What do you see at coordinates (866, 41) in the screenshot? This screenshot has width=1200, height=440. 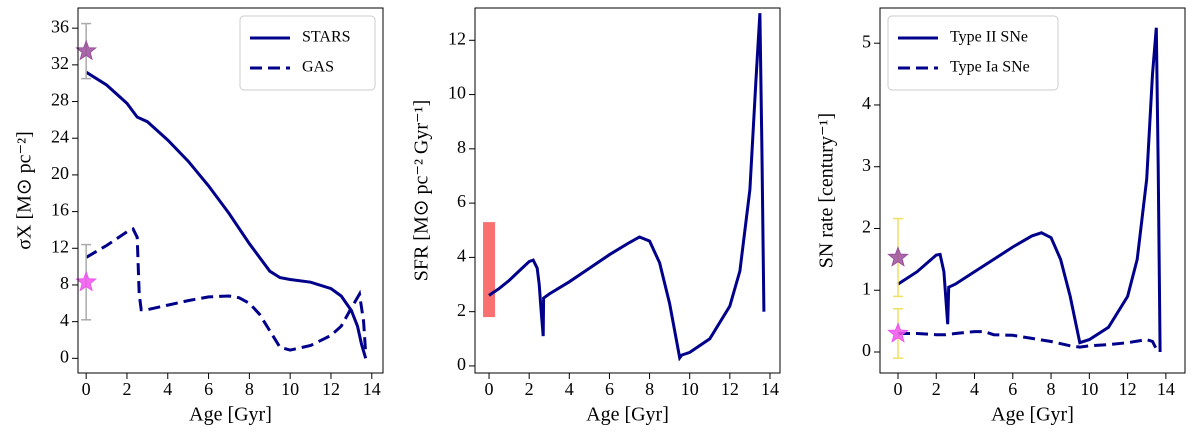 I see `y-tick-label: 5` at bounding box center [866, 41].